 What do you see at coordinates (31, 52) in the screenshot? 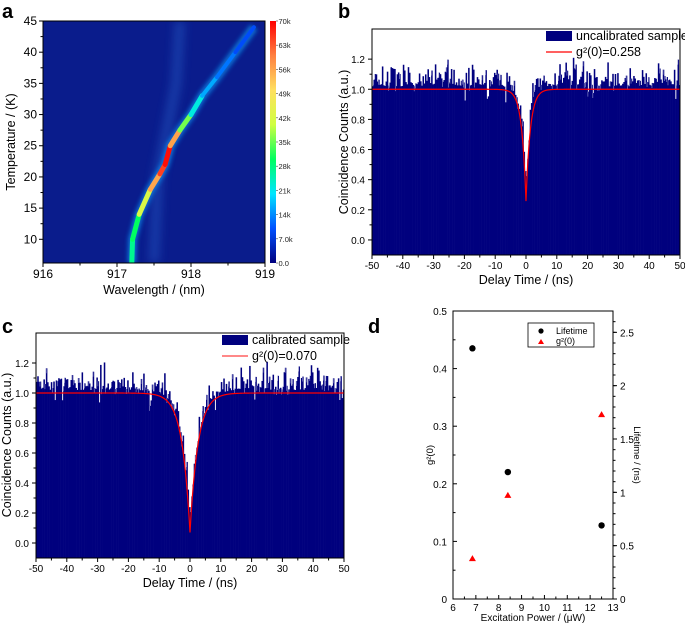
I see `y-tick-label: 40` at bounding box center [31, 52].